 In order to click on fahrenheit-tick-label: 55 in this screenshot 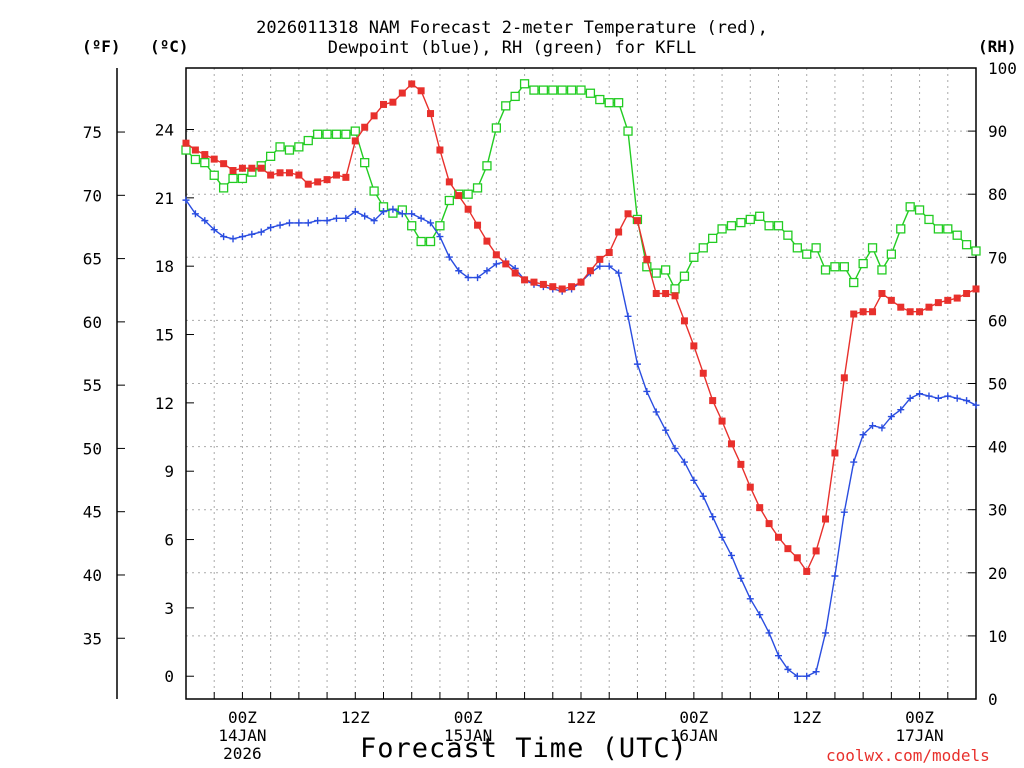, I will do `click(92, 385)`.